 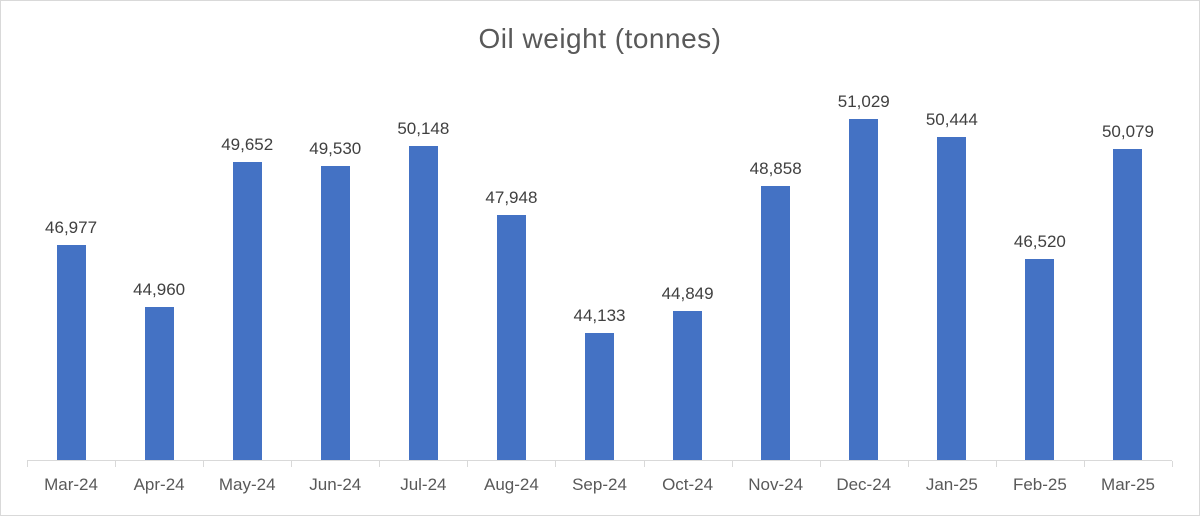 I want to click on data-label: 46,520, so click(x=1039, y=241).